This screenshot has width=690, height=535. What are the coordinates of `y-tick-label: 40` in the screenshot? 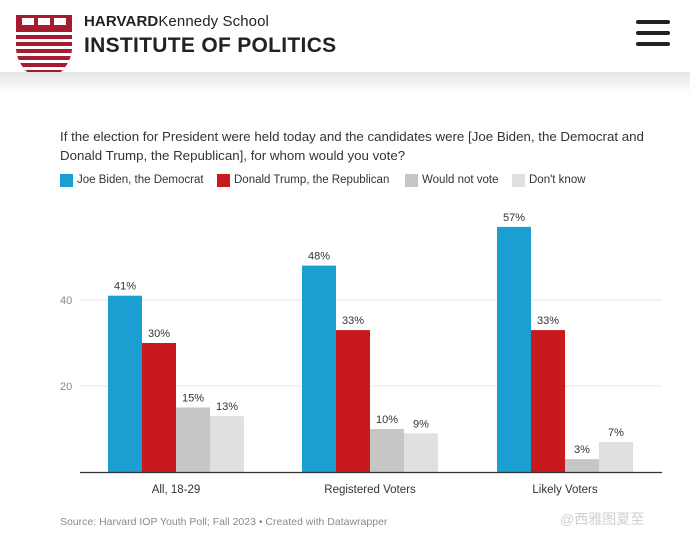 It's located at (66, 301).